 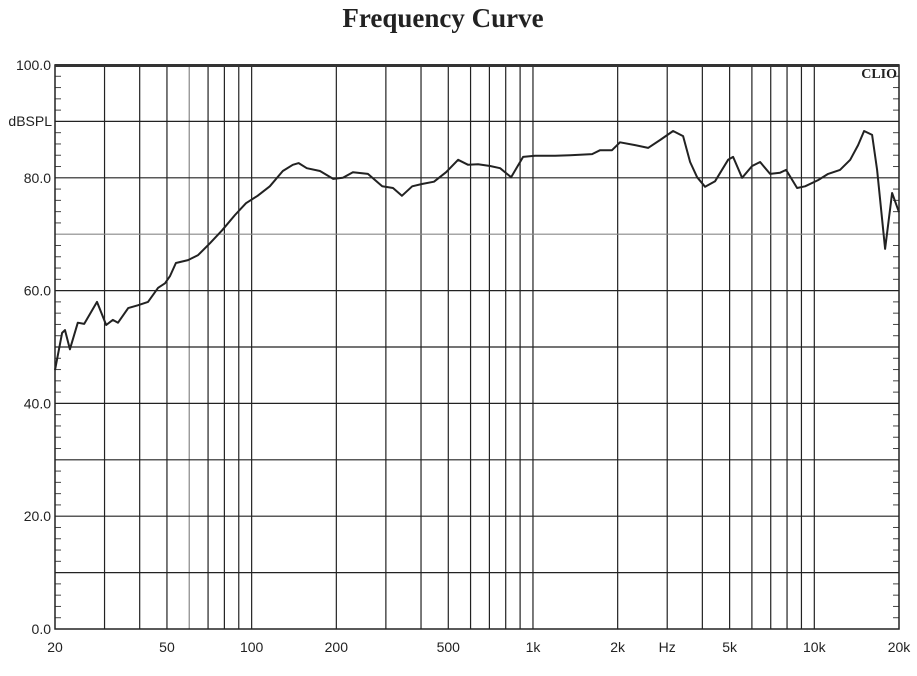 What do you see at coordinates (337, 647) in the screenshot?
I see `x-tick-label: 200` at bounding box center [337, 647].